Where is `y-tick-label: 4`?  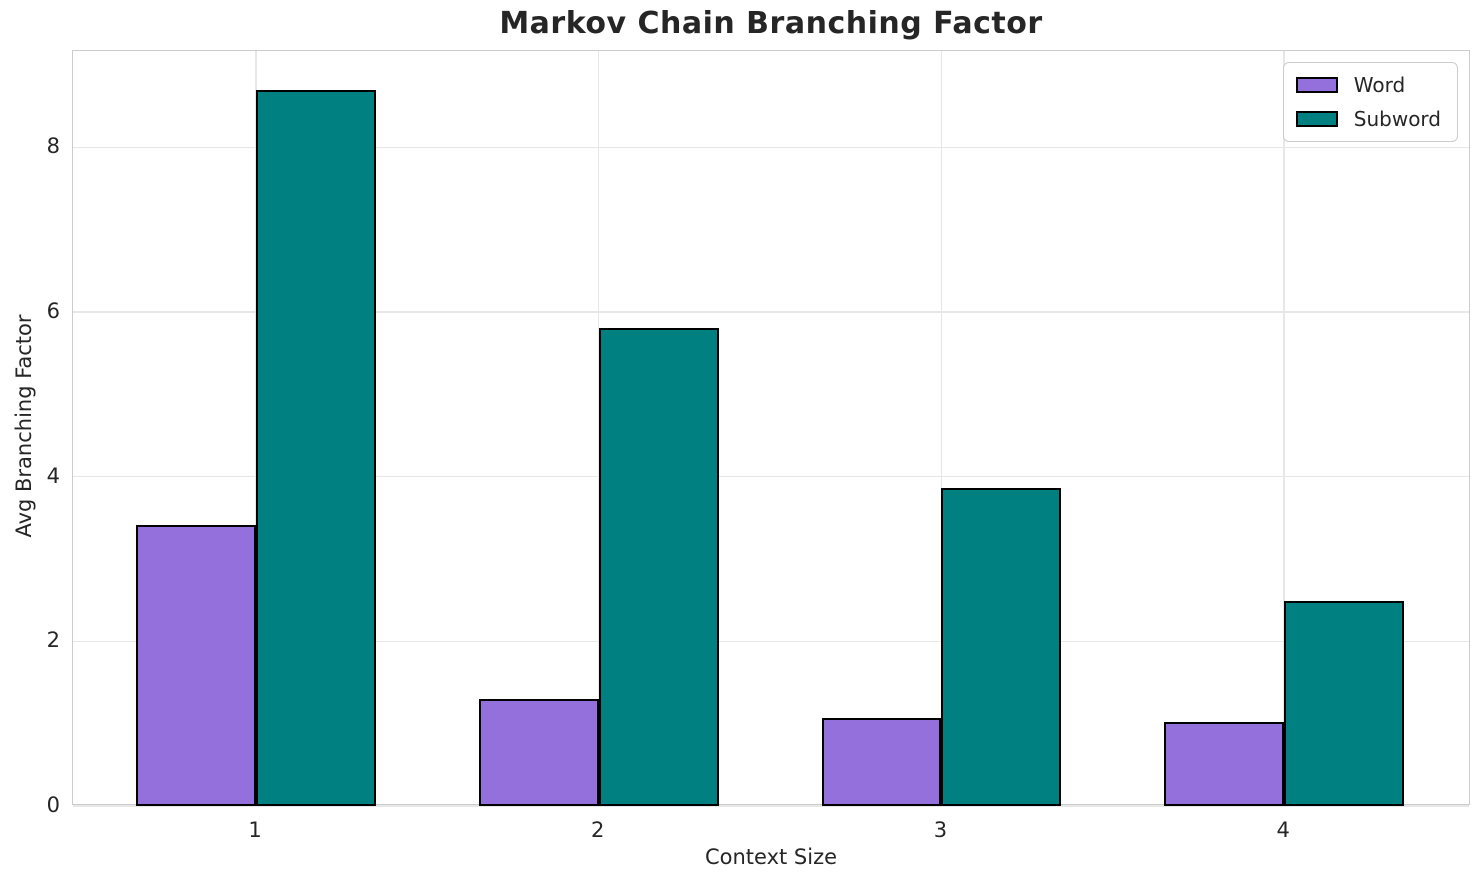 y-tick-label: 4 is located at coordinates (53, 475).